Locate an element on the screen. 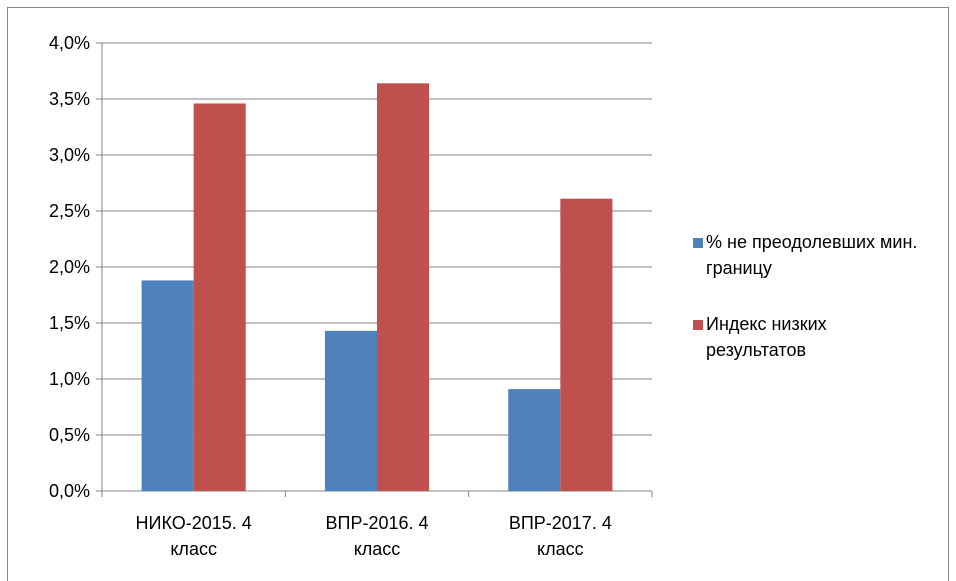 This screenshot has height=581, width=956. x-tick-label: ВПР-2017. 4 класс is located at coordinates (560, 536).